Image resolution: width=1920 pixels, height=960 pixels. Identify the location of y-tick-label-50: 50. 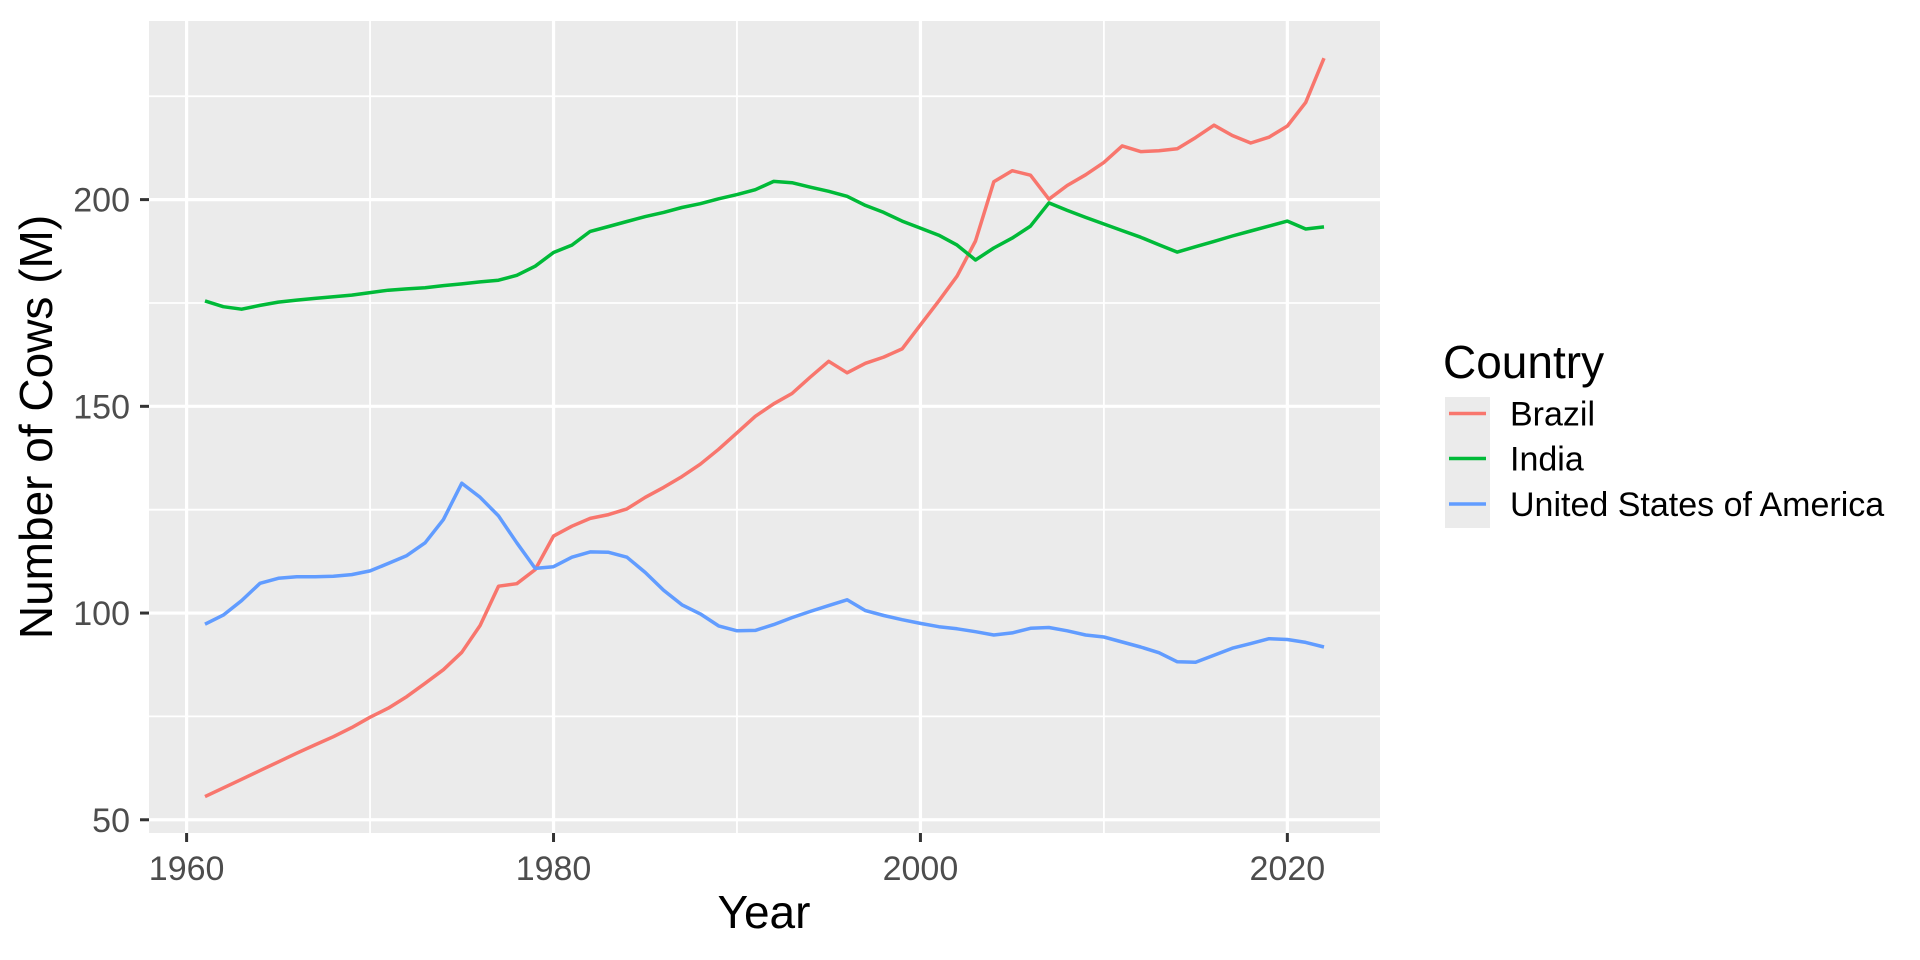
(111, 821).